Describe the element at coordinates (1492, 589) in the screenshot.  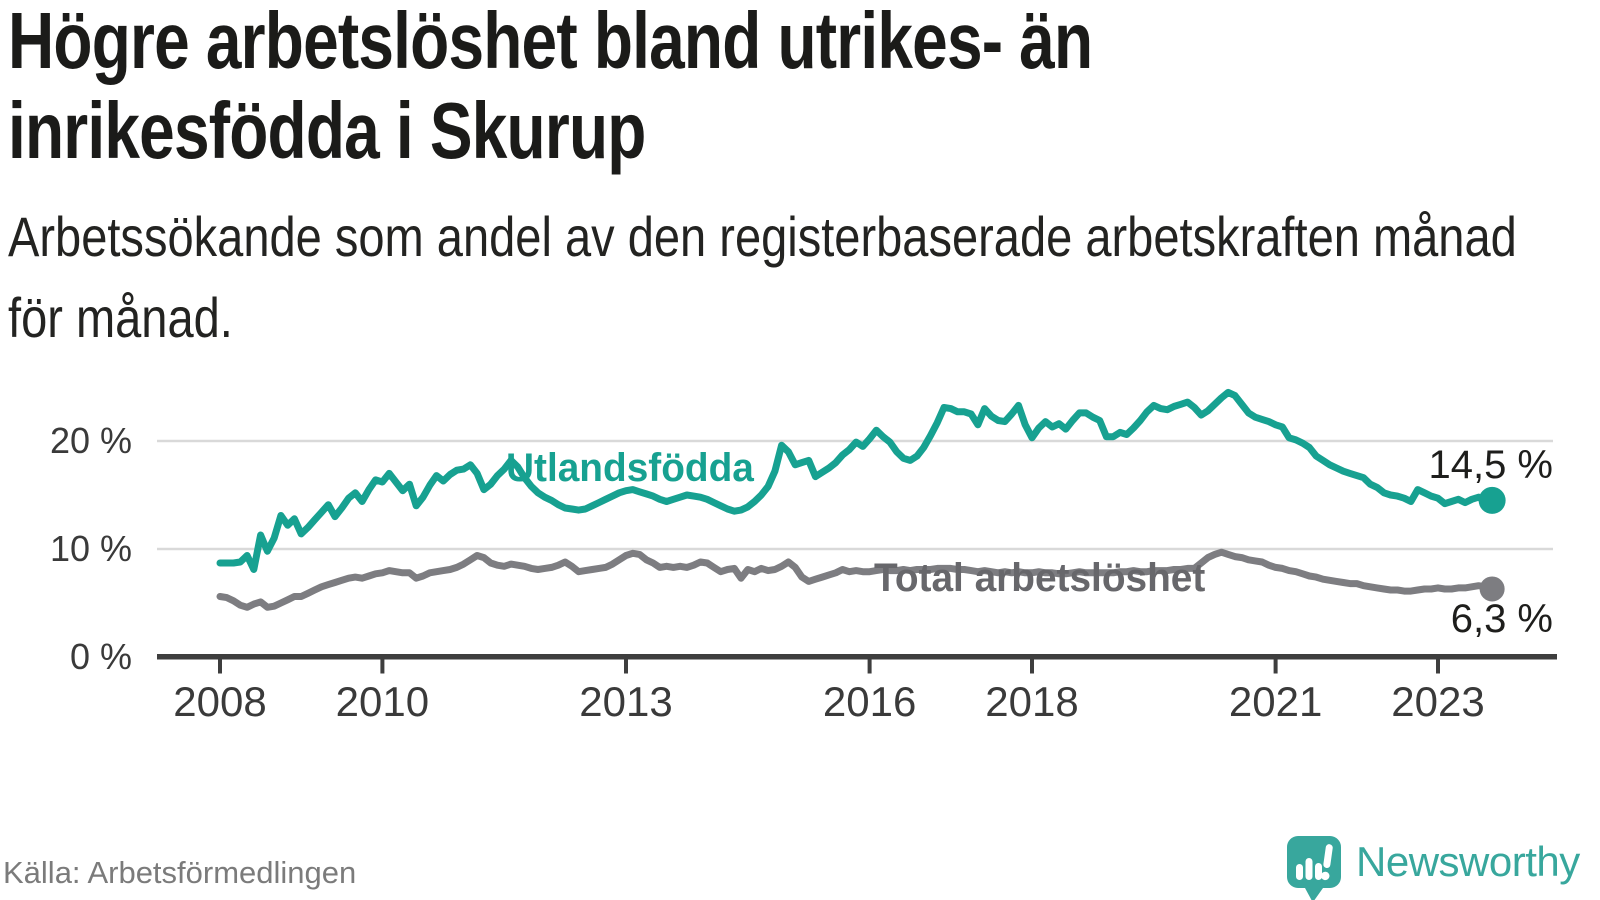
I see `series-end-dot-total` at that location.